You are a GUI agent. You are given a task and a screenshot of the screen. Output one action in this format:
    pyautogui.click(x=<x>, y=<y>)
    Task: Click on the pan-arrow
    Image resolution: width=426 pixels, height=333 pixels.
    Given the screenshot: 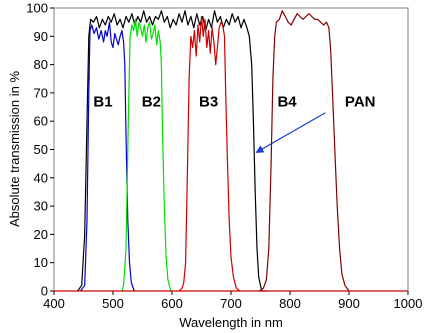 What is the action you would take?
    pyautogui.click(x=290, y=132)
    